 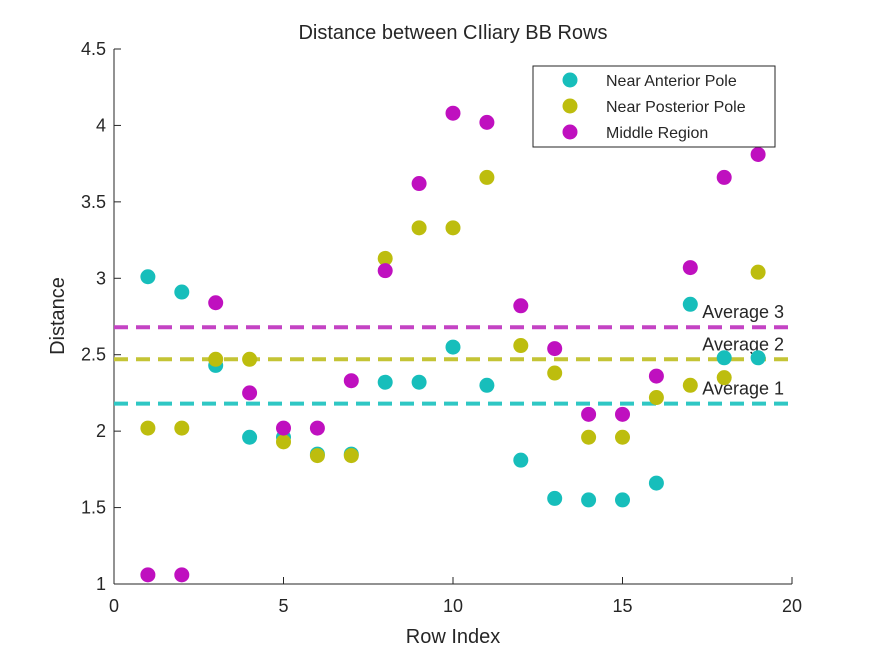 I want to click on average-label: Average 1, so click(x=743, y=389).